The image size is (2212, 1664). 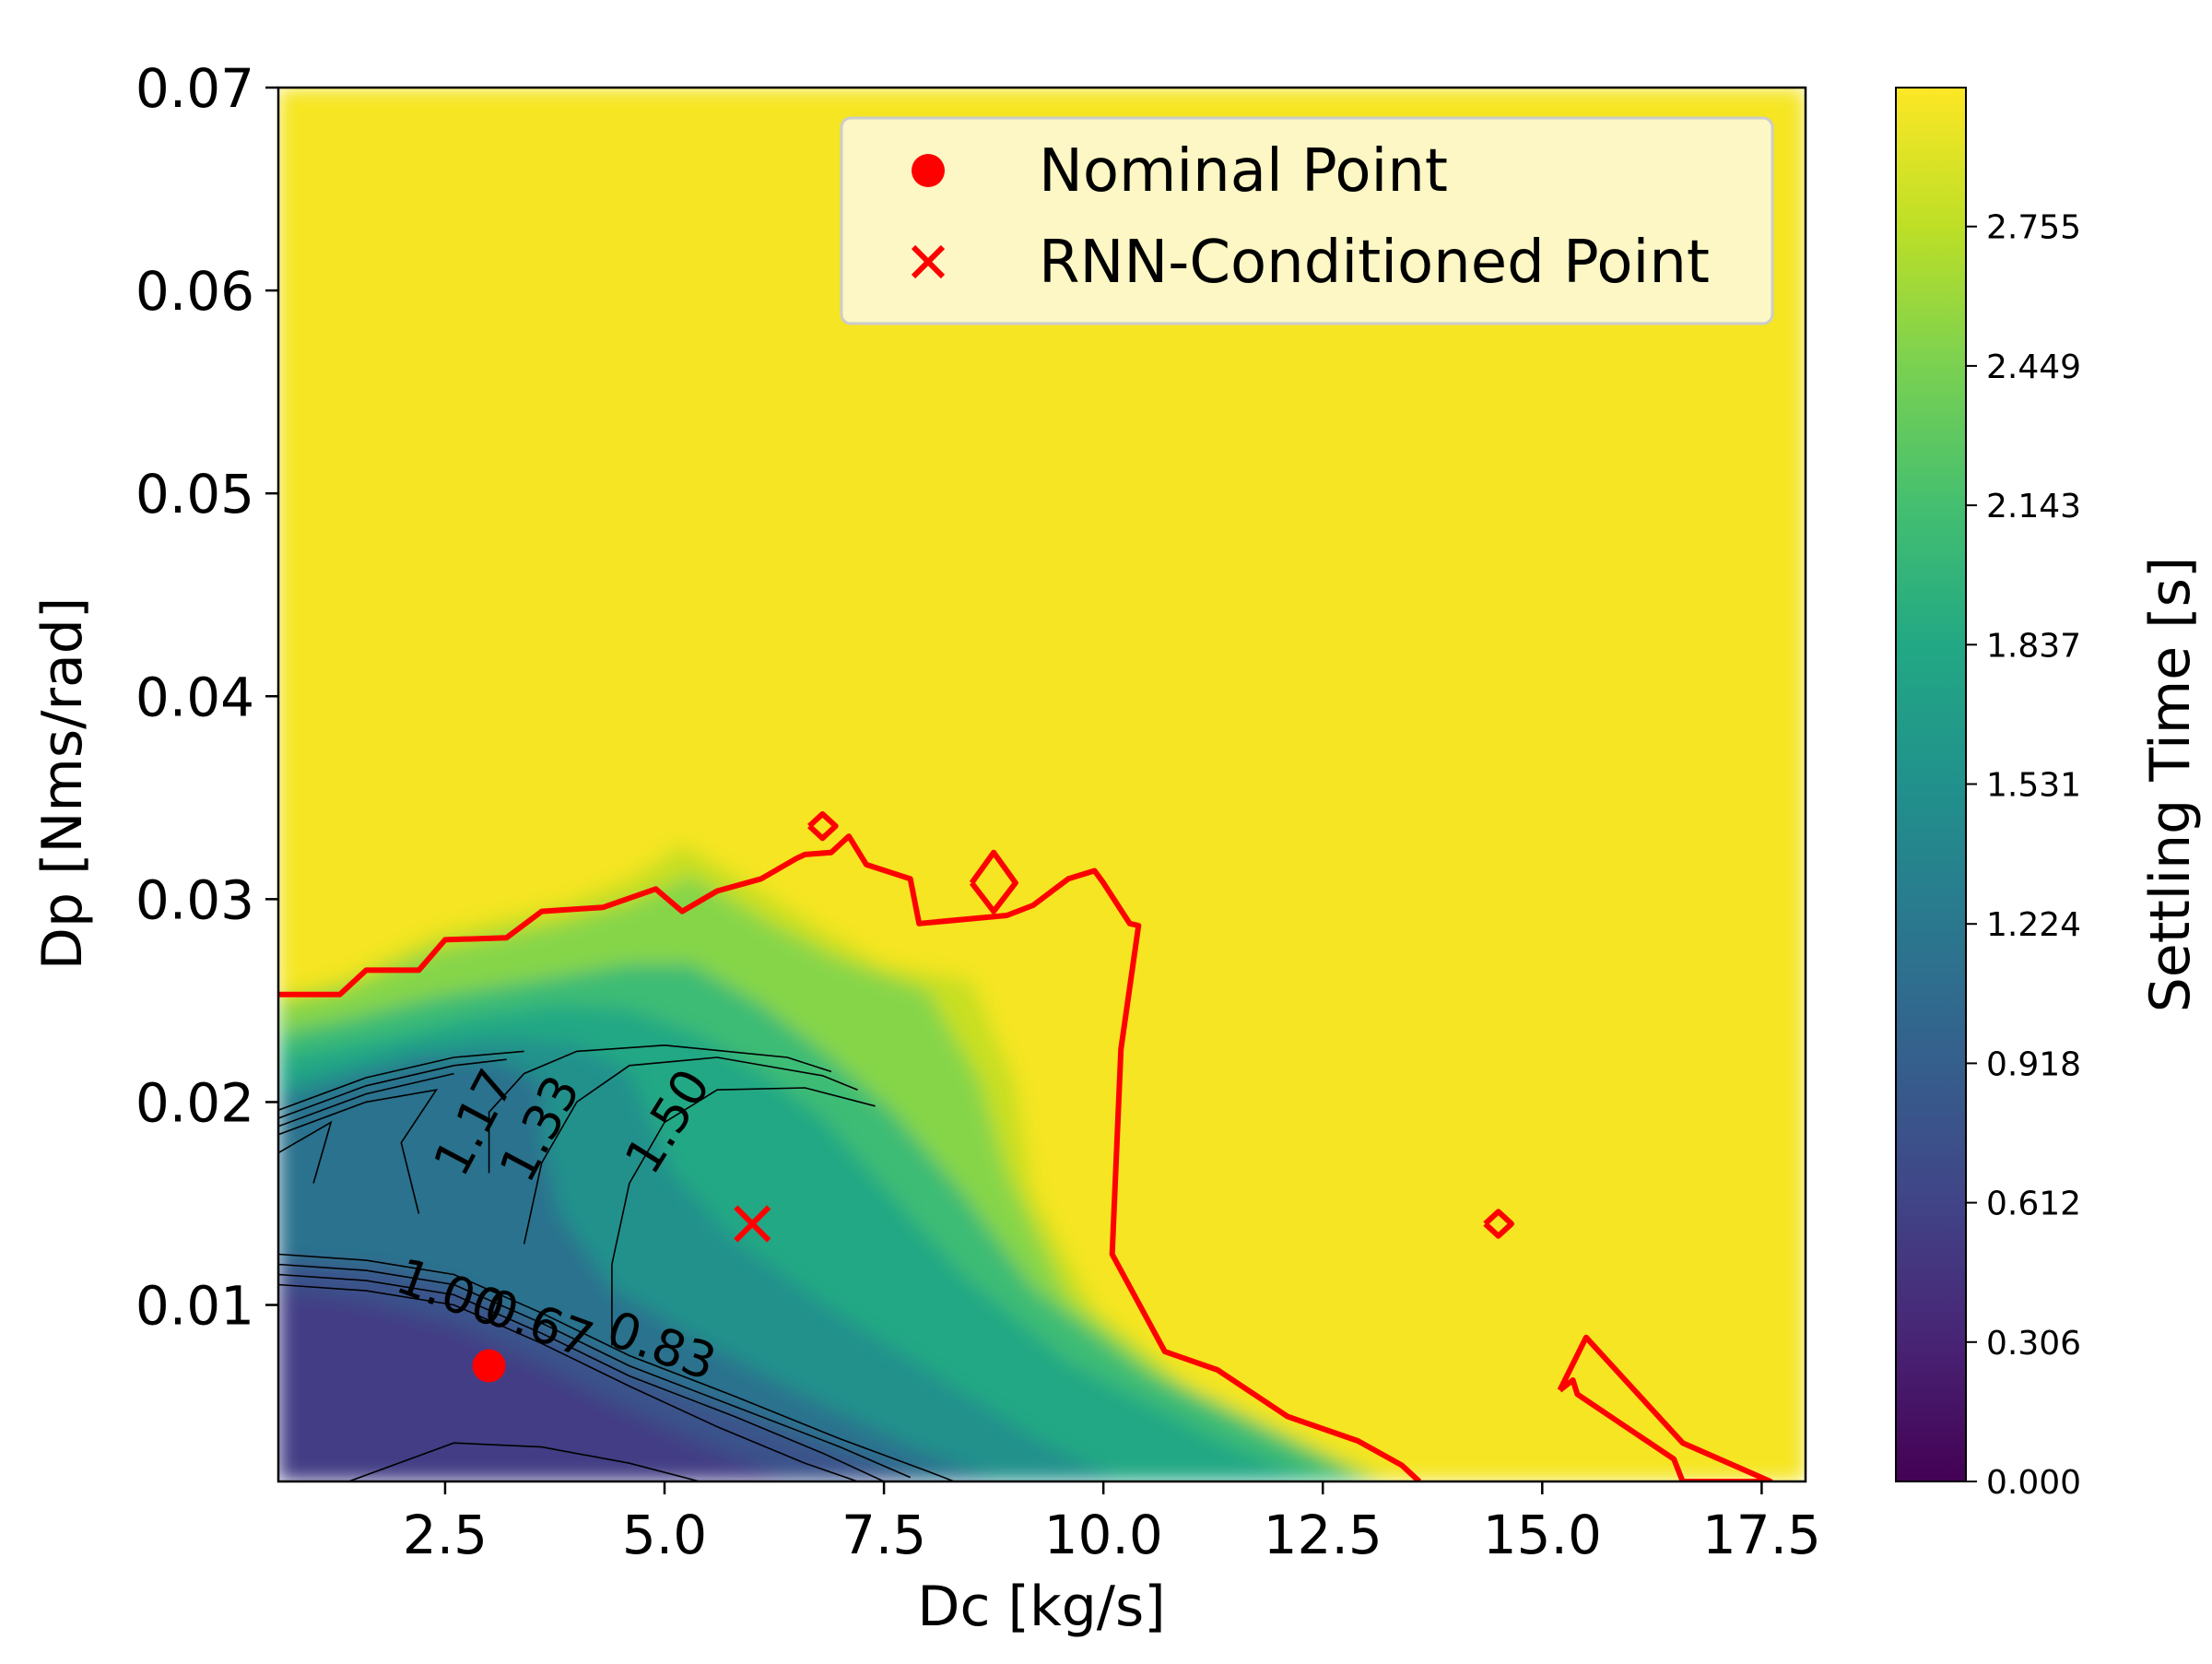 What do you see at coordinates (445, 1535) in the screenshot?
I see `x-tick-label: 2.5` at bounding box center [445, 1535].